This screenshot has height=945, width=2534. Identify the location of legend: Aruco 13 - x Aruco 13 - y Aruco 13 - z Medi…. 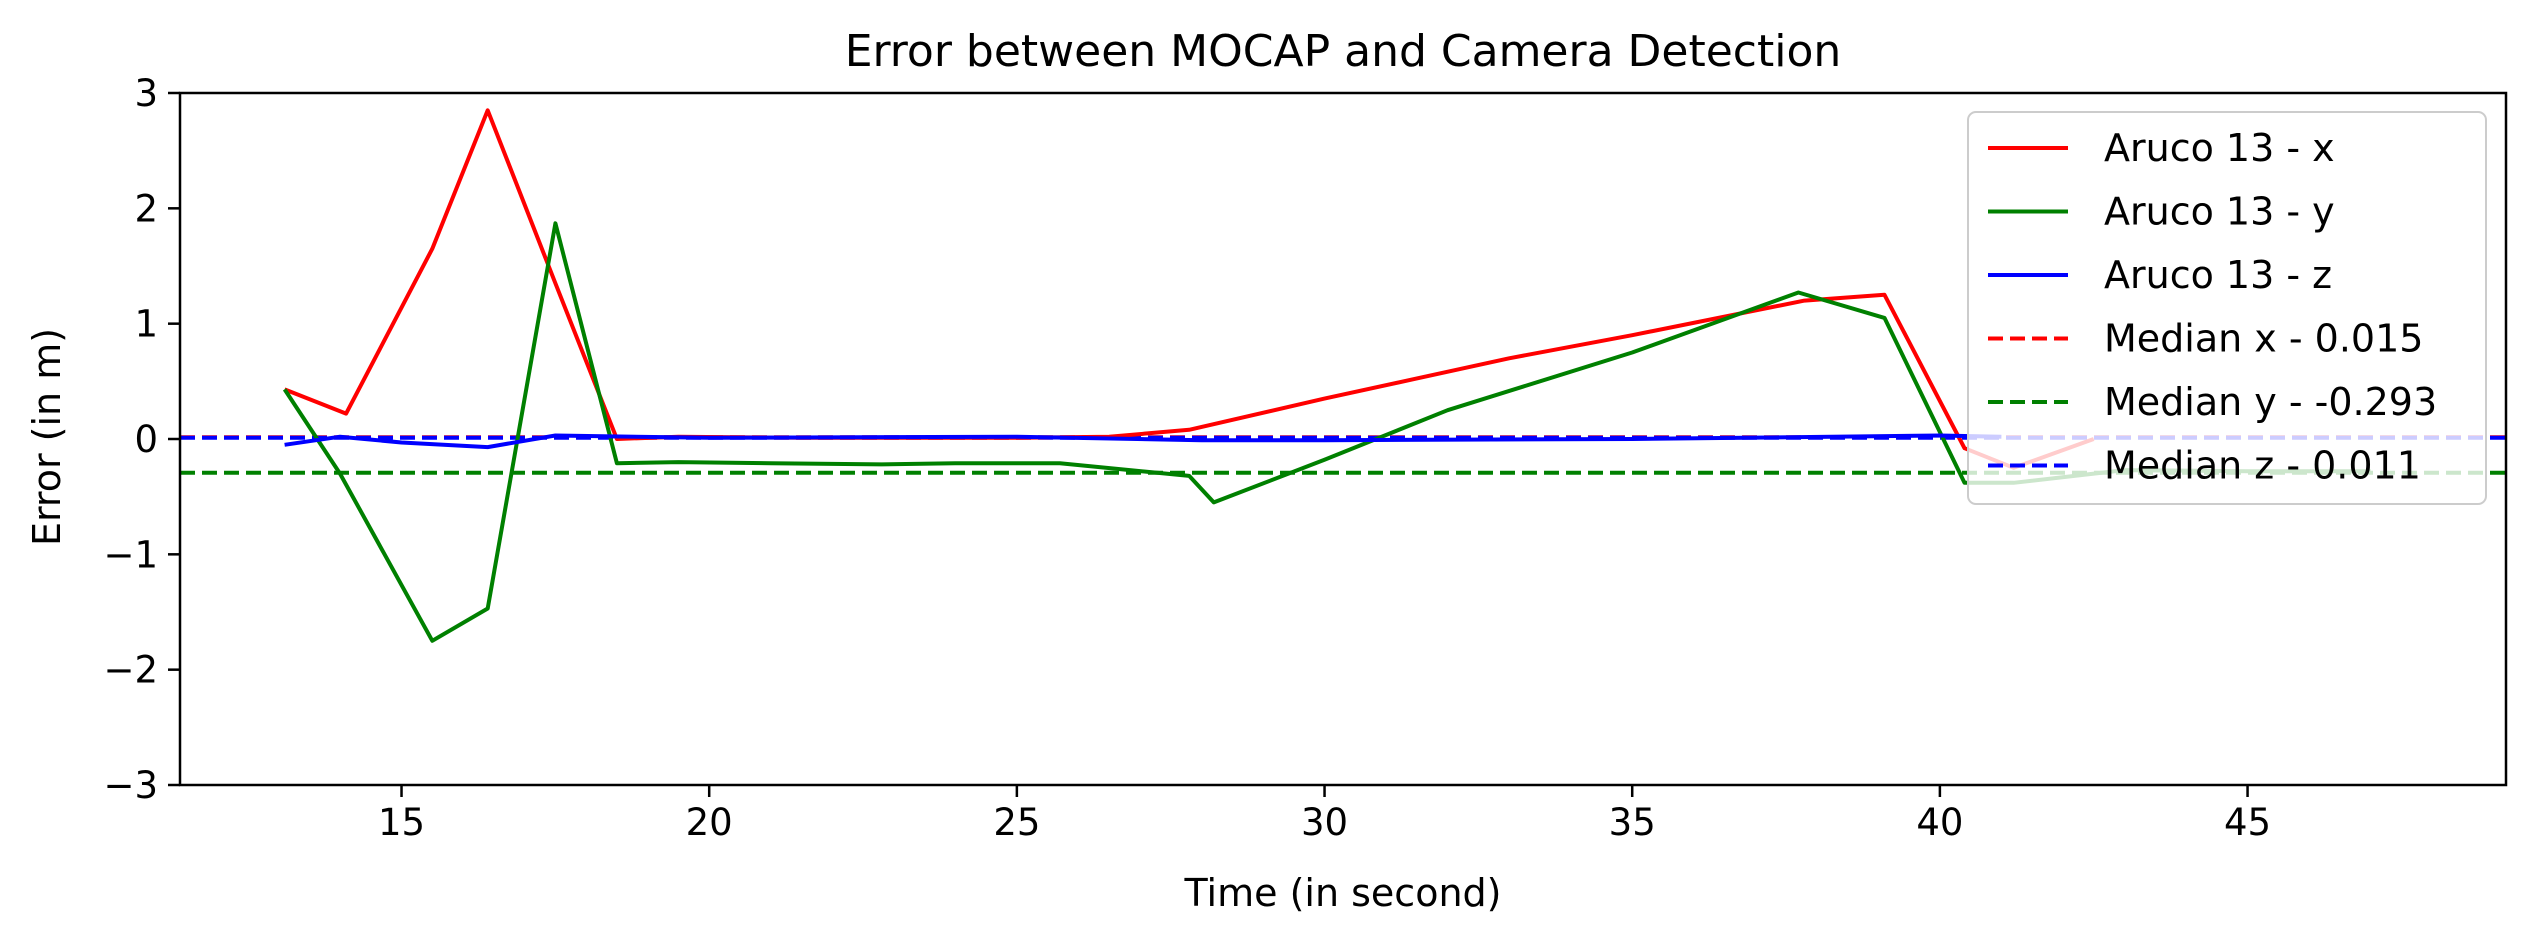
(2227, 308).